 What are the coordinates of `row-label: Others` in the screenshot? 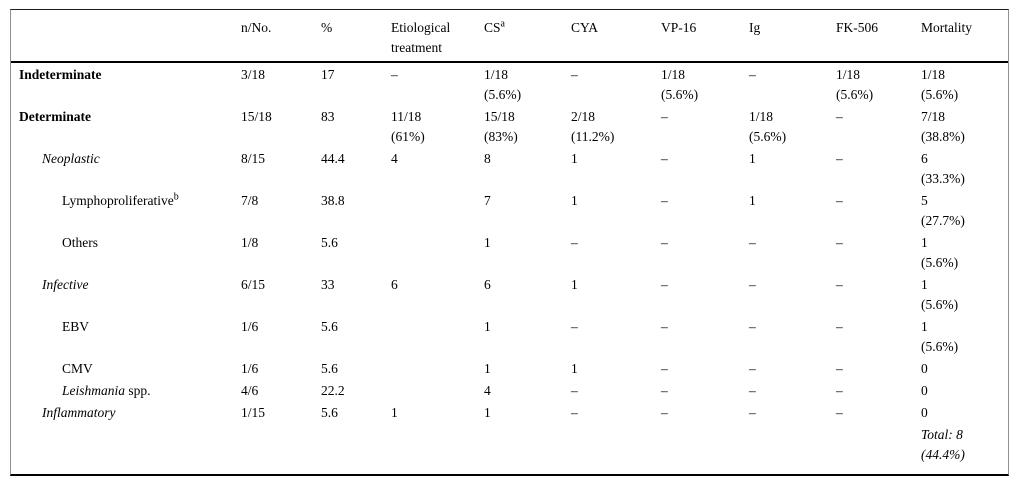 It's located at (80, 242).